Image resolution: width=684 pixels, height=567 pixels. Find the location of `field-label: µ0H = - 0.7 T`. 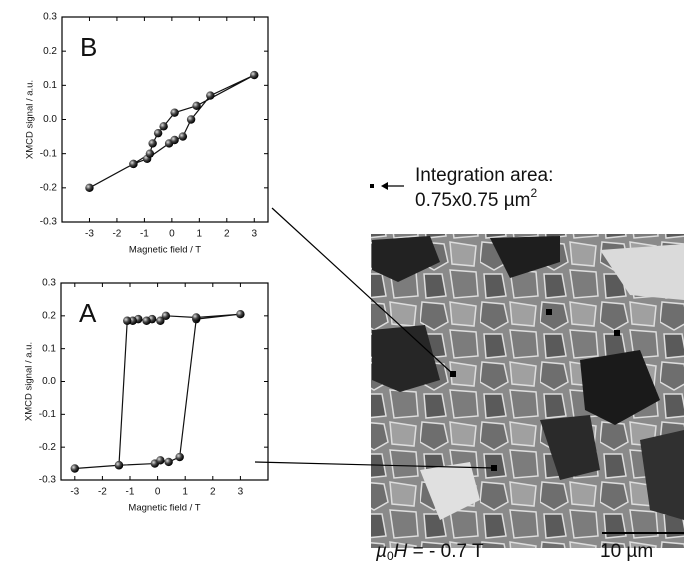

field-label: µ0H = - 0.7 T is located at coordinates (429, 551).